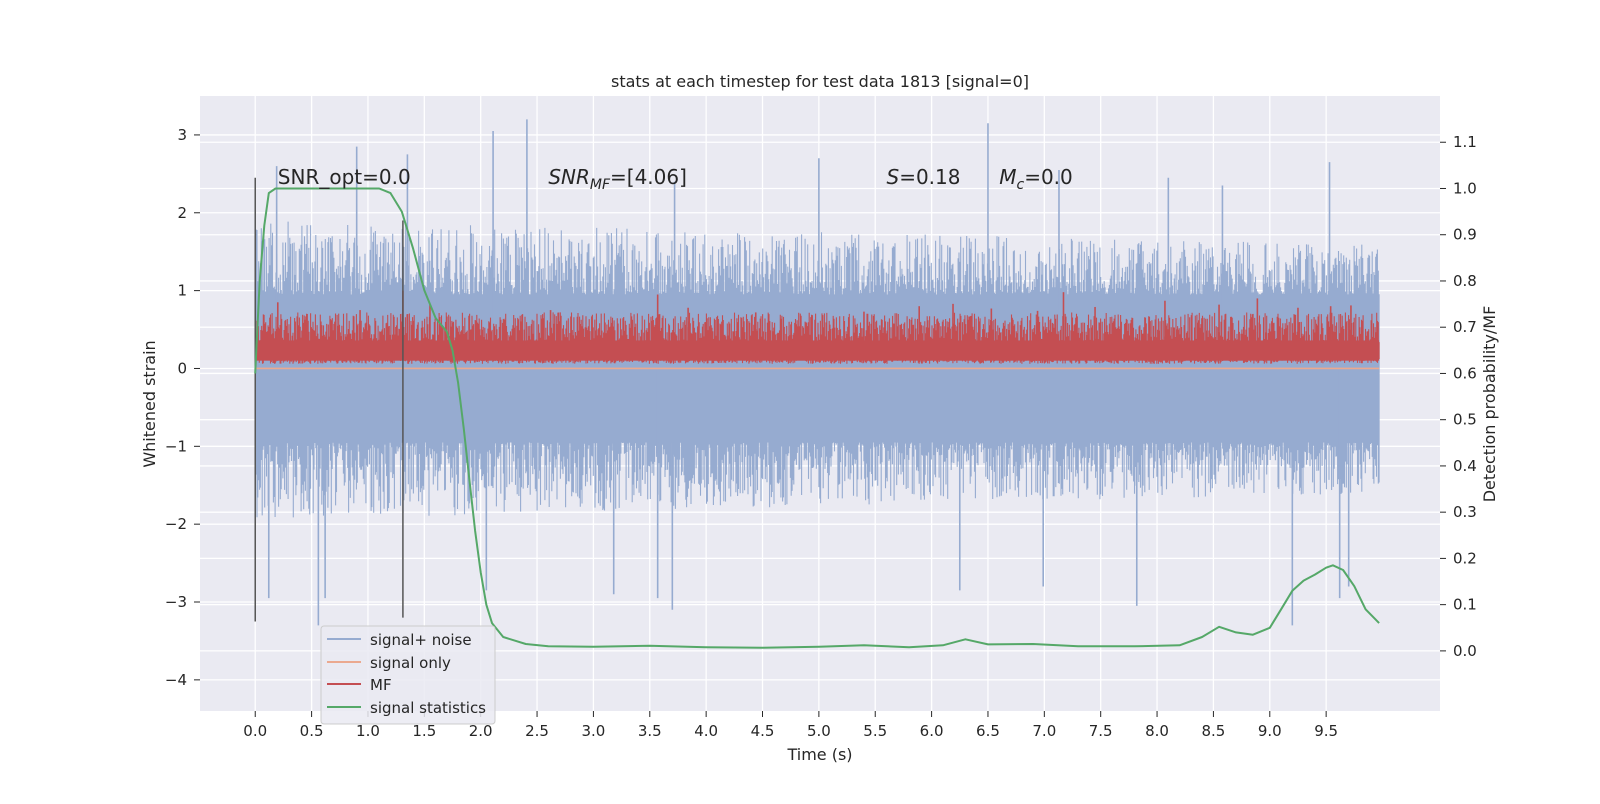  I want to click on annotation-subscript: c, so click(1021, 185).